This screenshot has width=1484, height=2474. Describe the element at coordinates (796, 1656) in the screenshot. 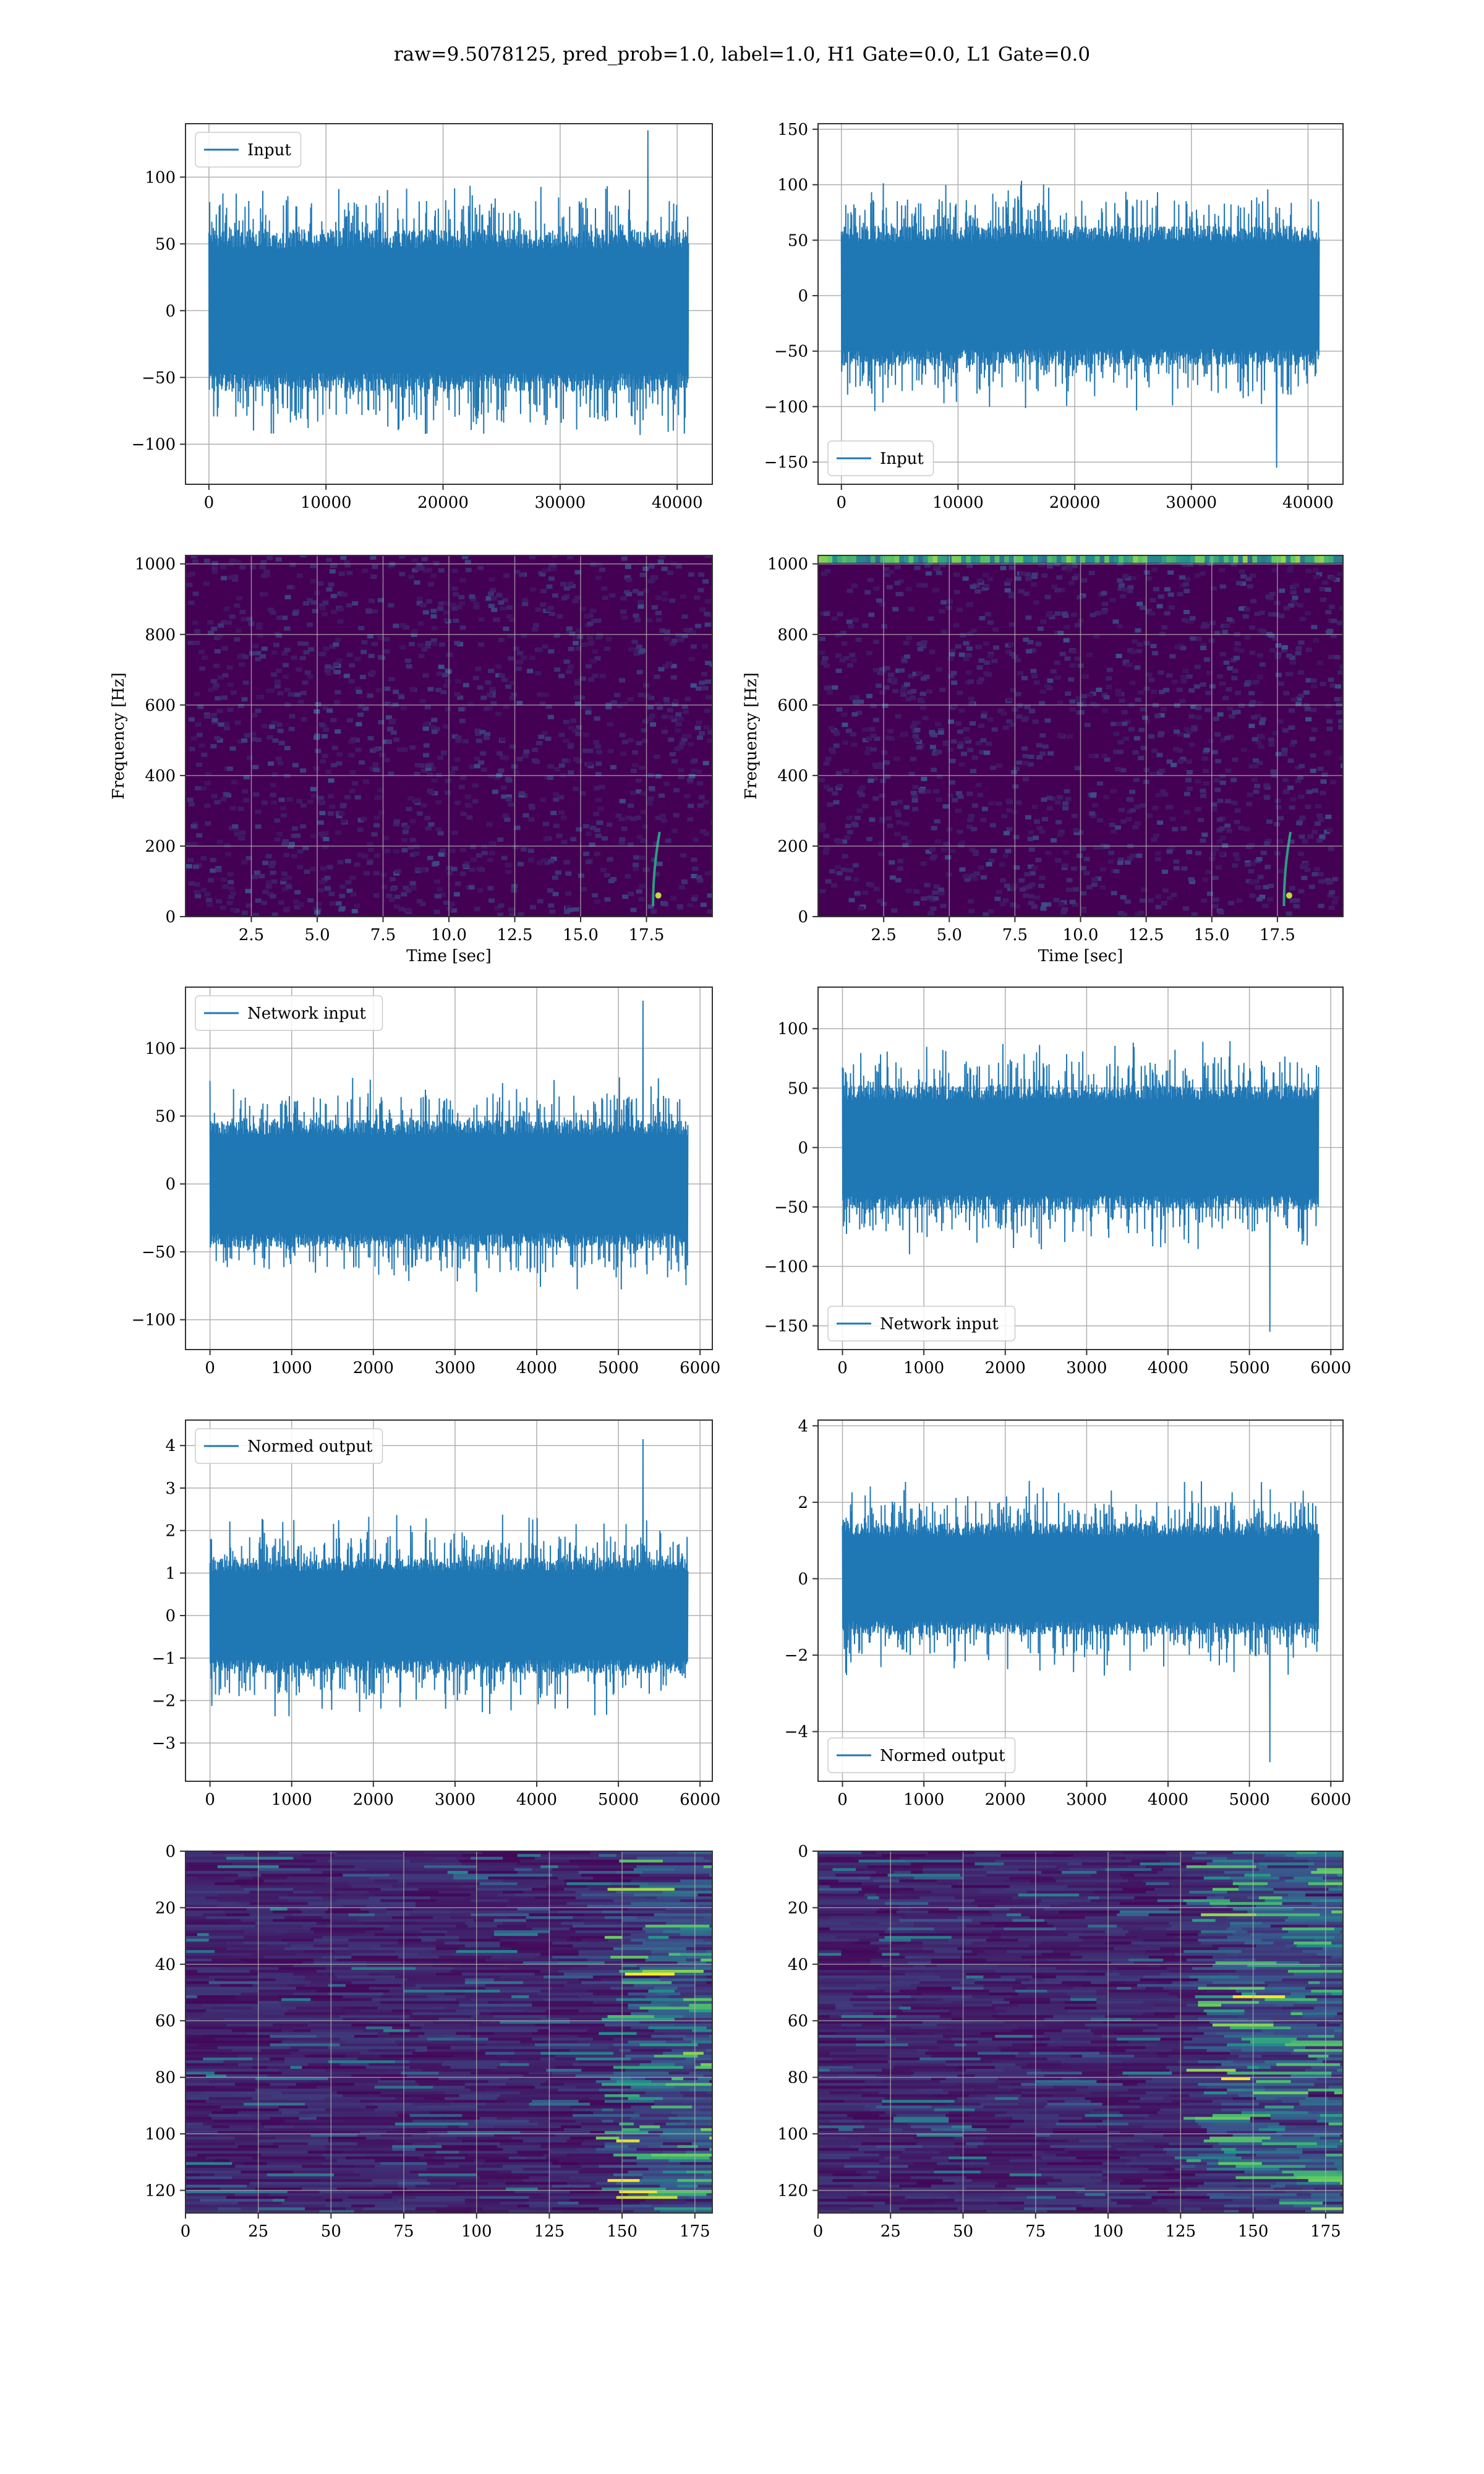

I see `y-tick-label: −2` at that location.